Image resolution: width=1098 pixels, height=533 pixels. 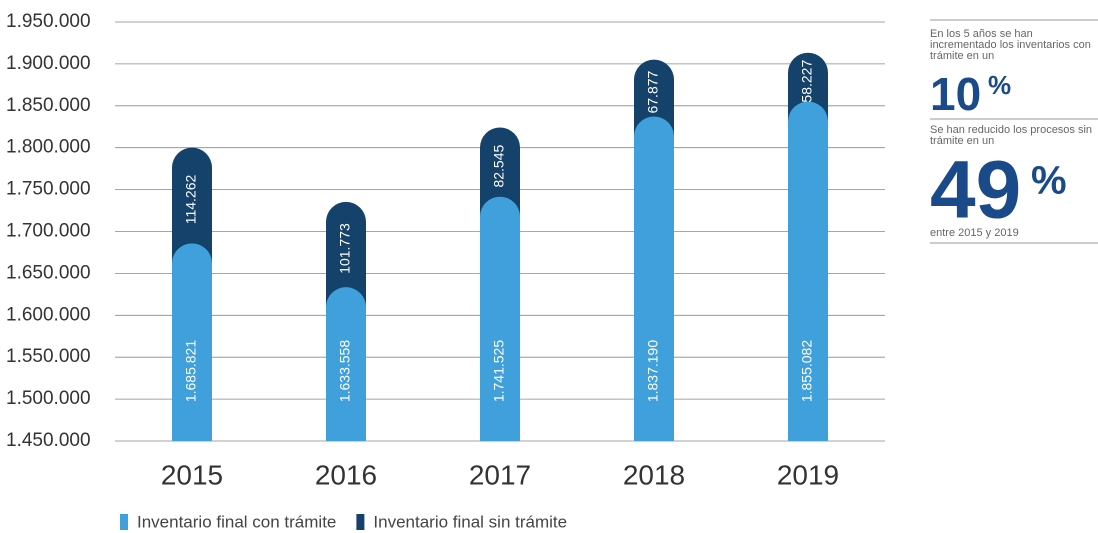 What do you see at coordinates (48, 398) in the screenshot?
I see `y-tick-label: 1.500.000` at bounding box center [48, 398].